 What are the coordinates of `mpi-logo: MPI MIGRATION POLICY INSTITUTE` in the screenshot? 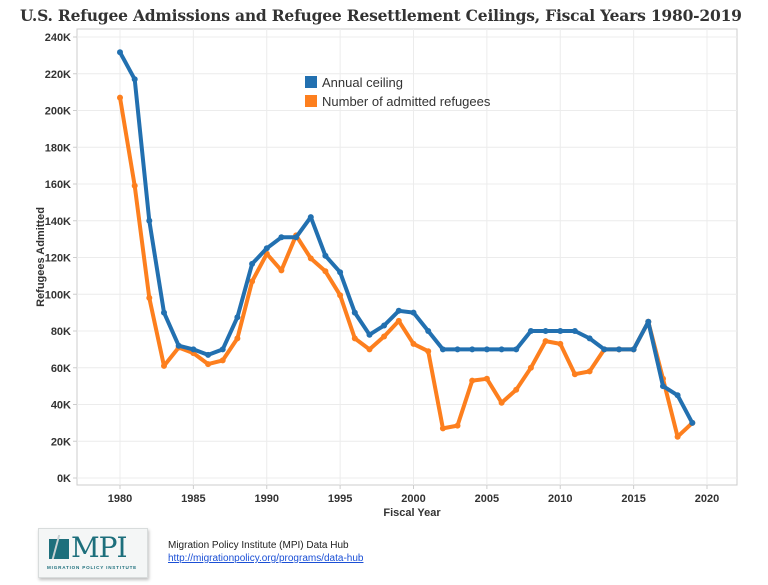 It's located at (93, 553).